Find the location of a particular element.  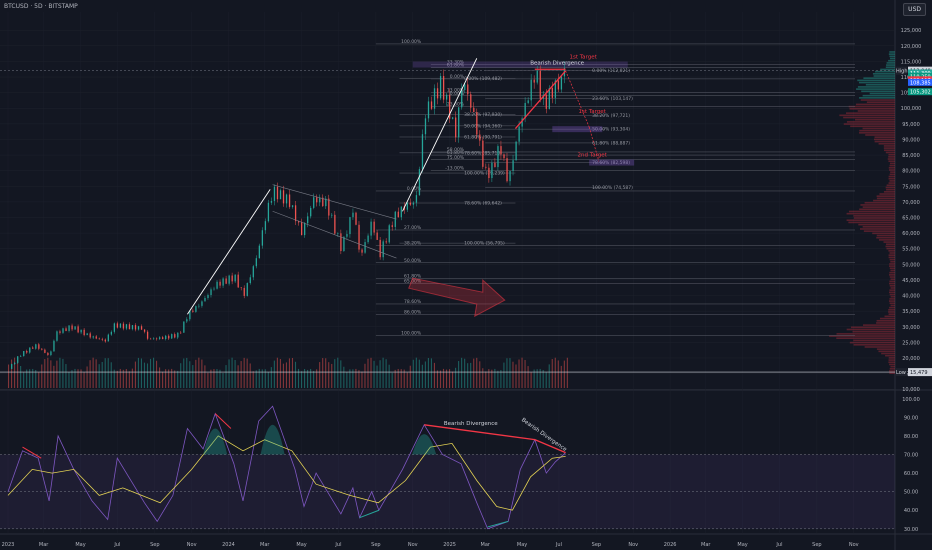

price-badge: 105,302 is located at coordinates (920, 93).